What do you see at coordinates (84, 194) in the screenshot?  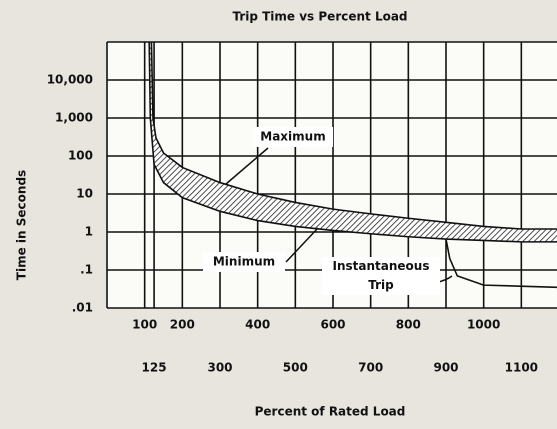 I see `y-tick-label: 10` at bounding box center [84, 194].